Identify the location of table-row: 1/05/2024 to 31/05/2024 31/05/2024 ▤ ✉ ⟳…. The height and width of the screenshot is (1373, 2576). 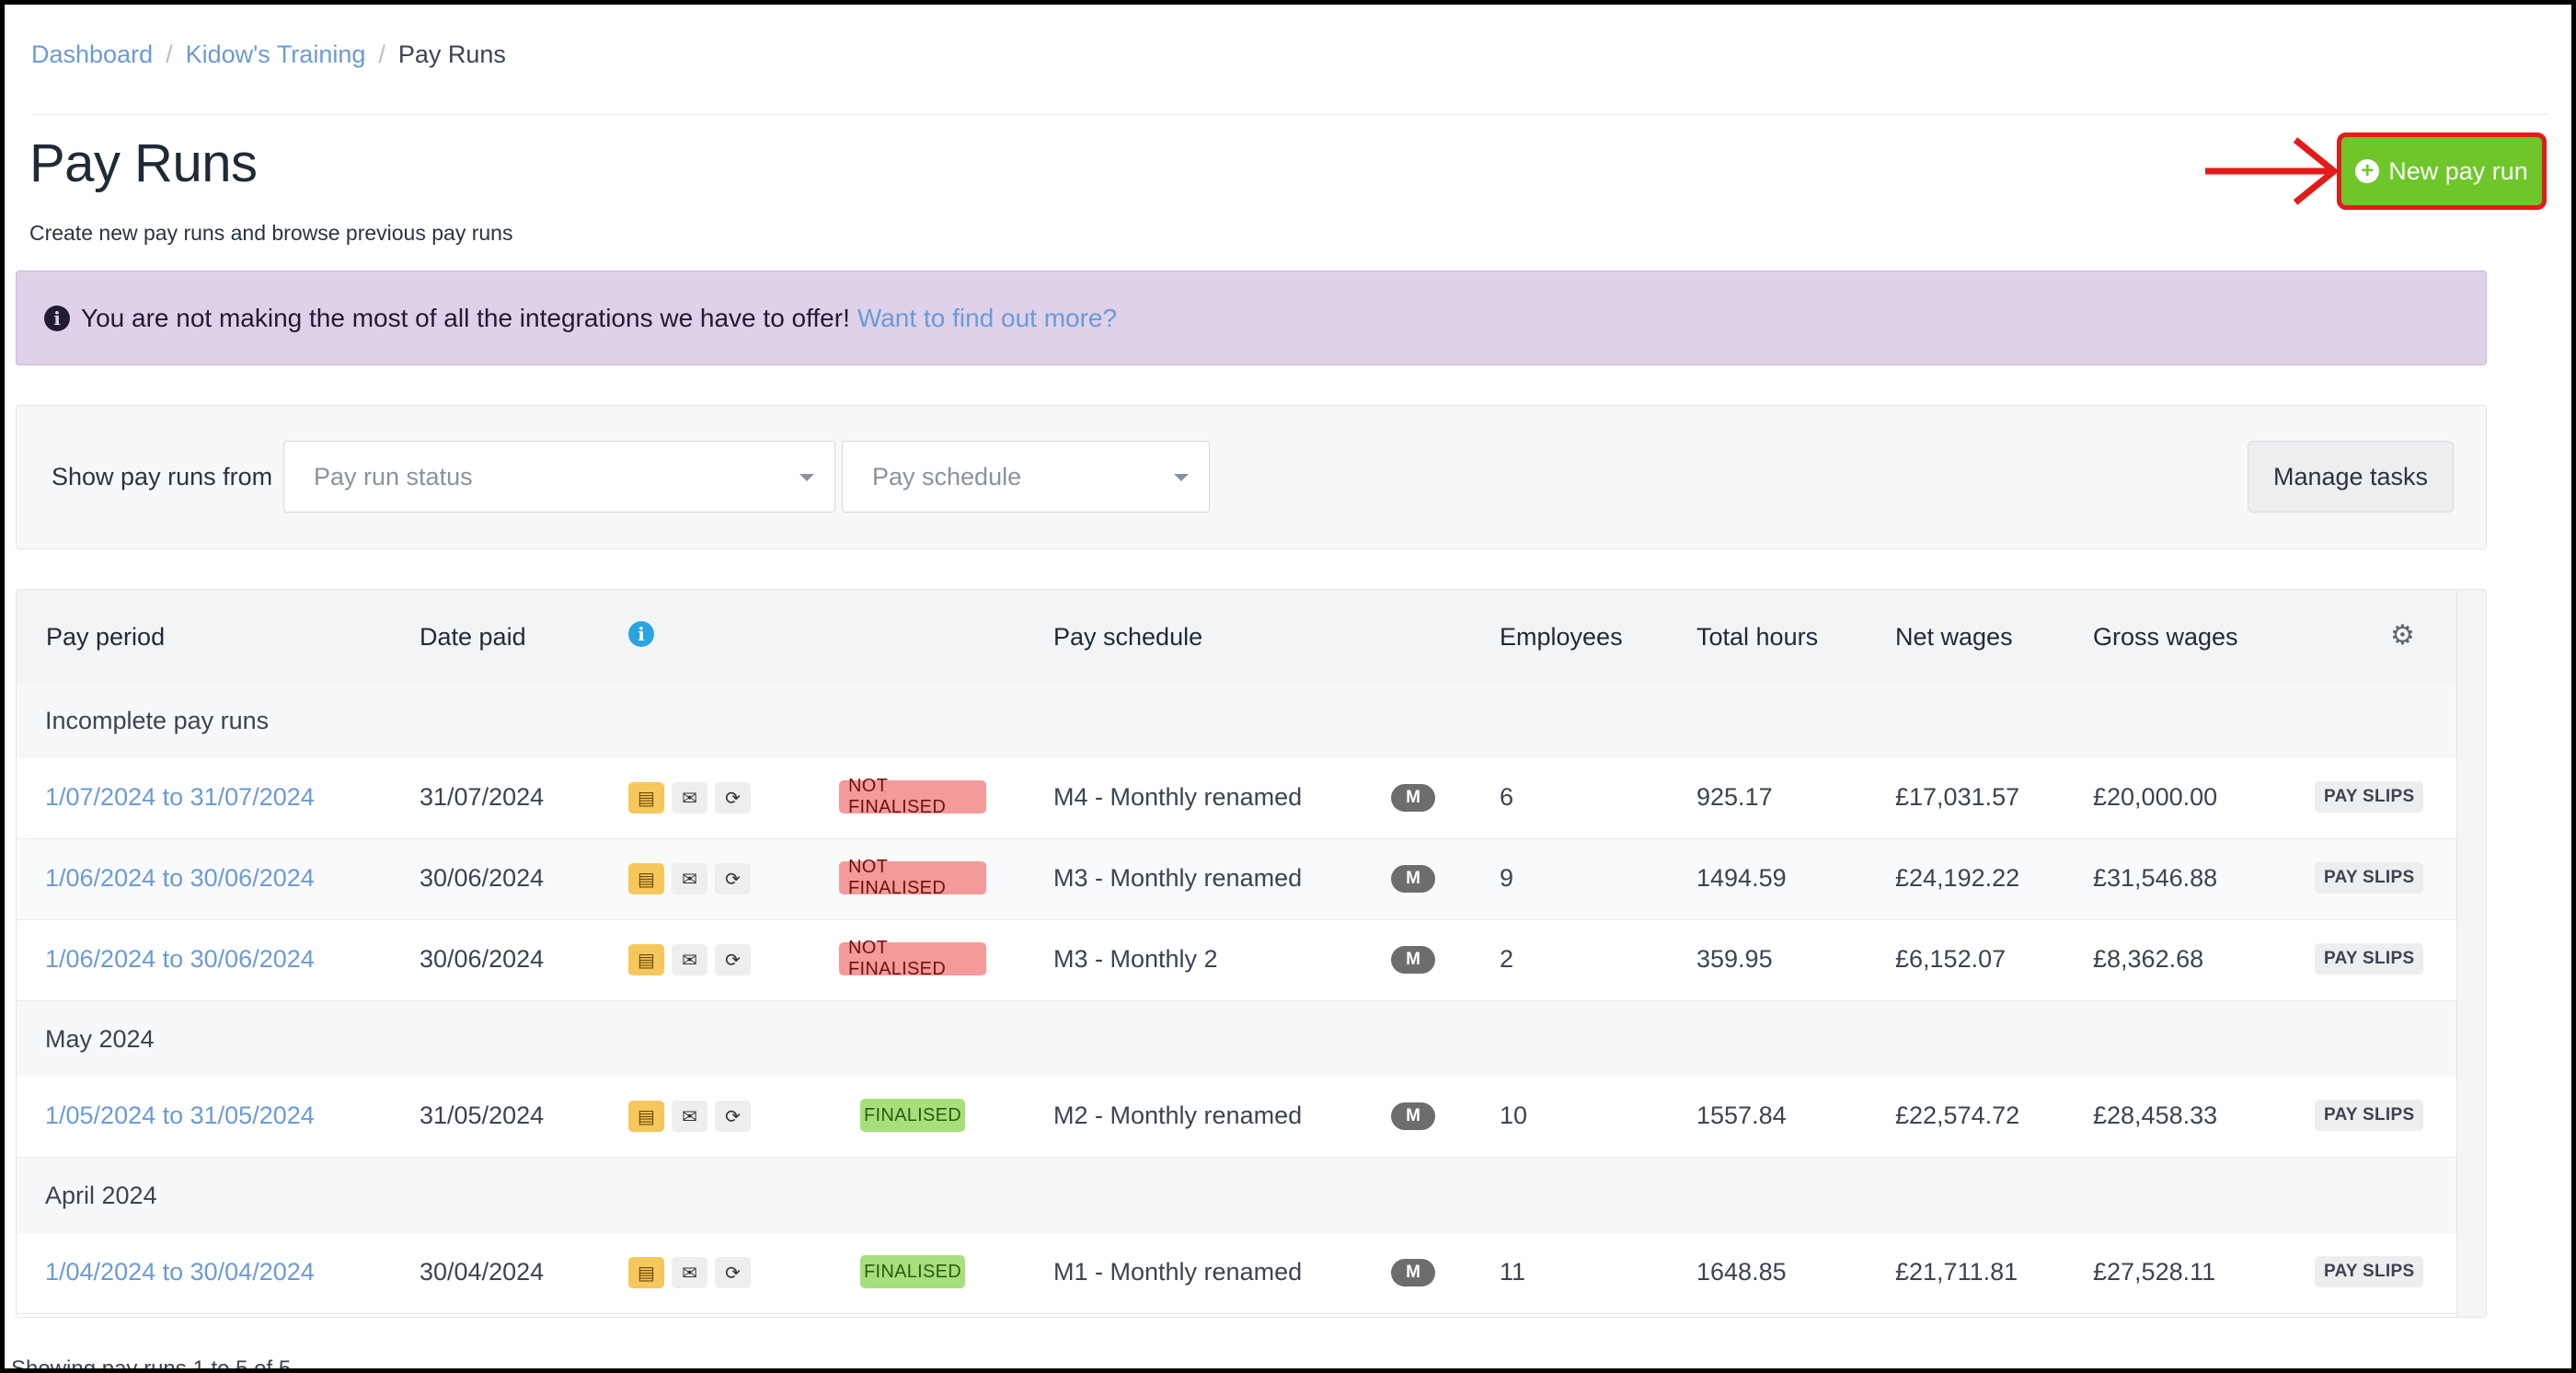
(1237, 1117).